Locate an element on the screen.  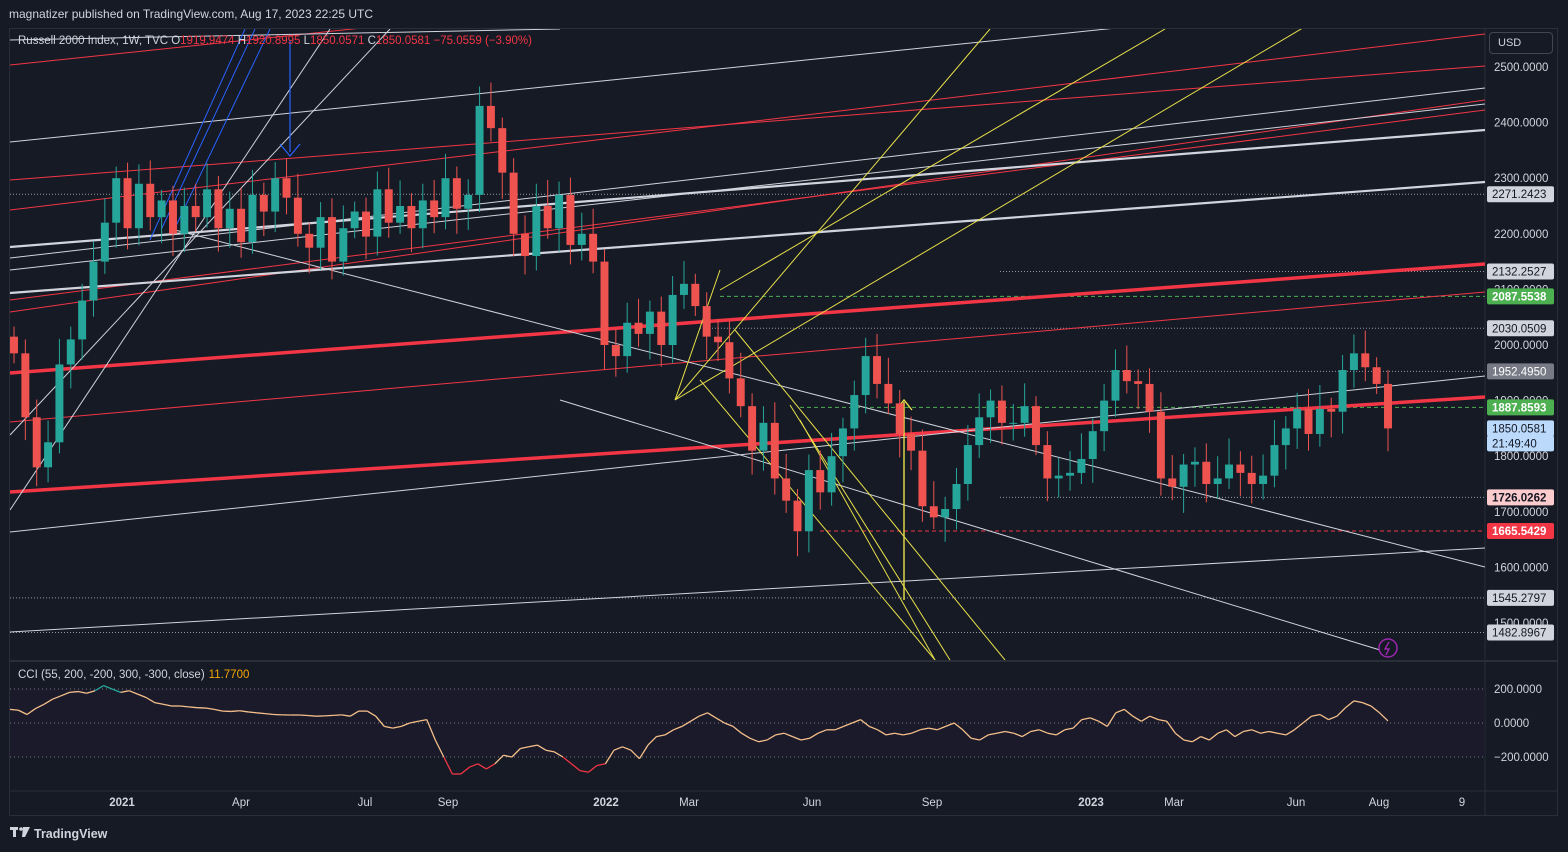
close-label: C is located at coordinates (371, 41).